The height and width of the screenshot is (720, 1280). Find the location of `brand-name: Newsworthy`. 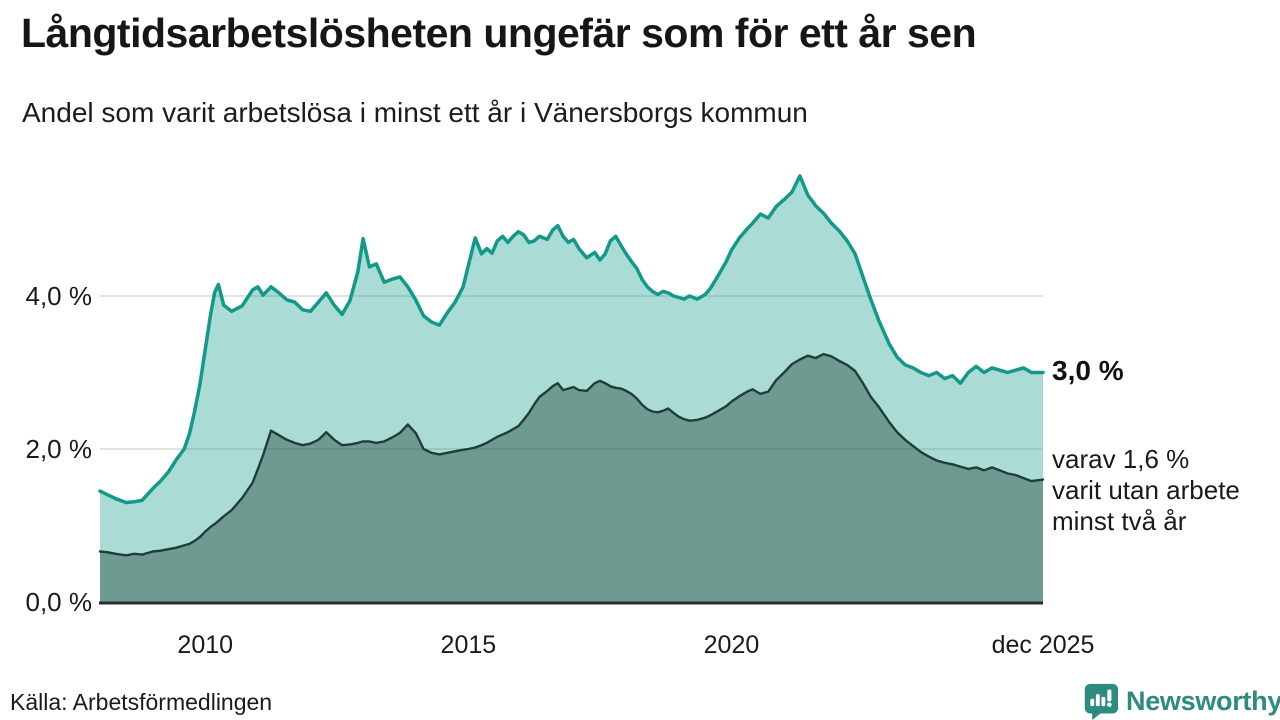

brand-name: Newsworthy is located at coordinates (1203, 700).